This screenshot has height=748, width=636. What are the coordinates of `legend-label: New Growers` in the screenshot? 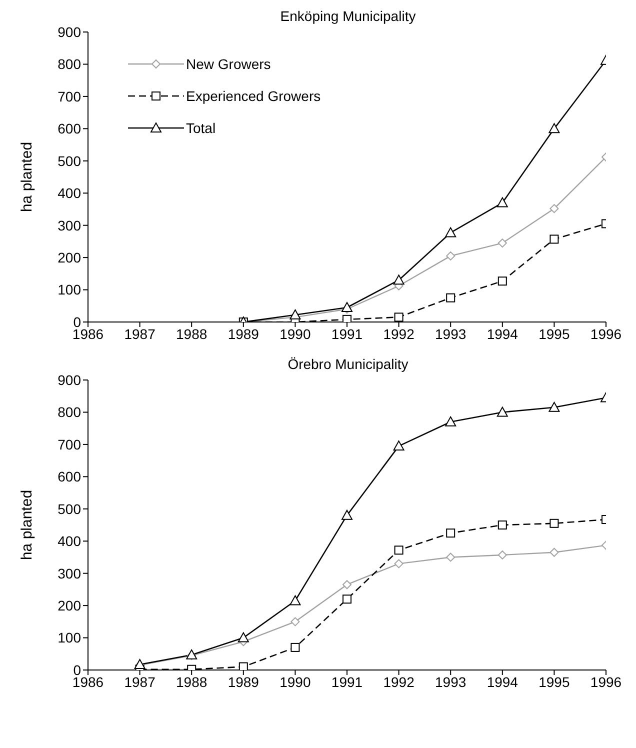 It's located at (228, 64).